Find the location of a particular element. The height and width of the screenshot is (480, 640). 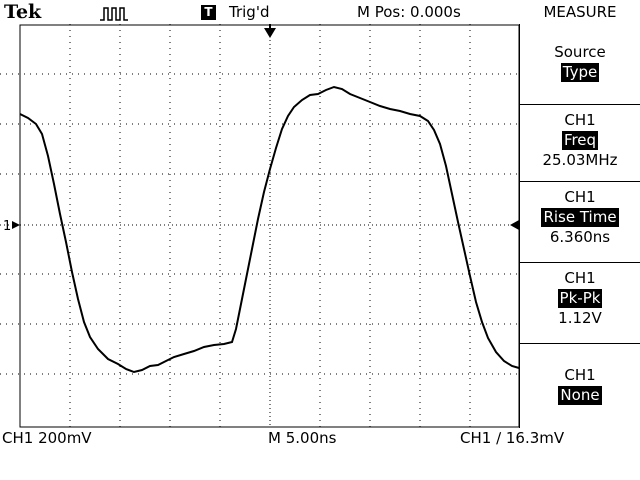

slot-1-type: Freq is located at coordinates (580, 140).